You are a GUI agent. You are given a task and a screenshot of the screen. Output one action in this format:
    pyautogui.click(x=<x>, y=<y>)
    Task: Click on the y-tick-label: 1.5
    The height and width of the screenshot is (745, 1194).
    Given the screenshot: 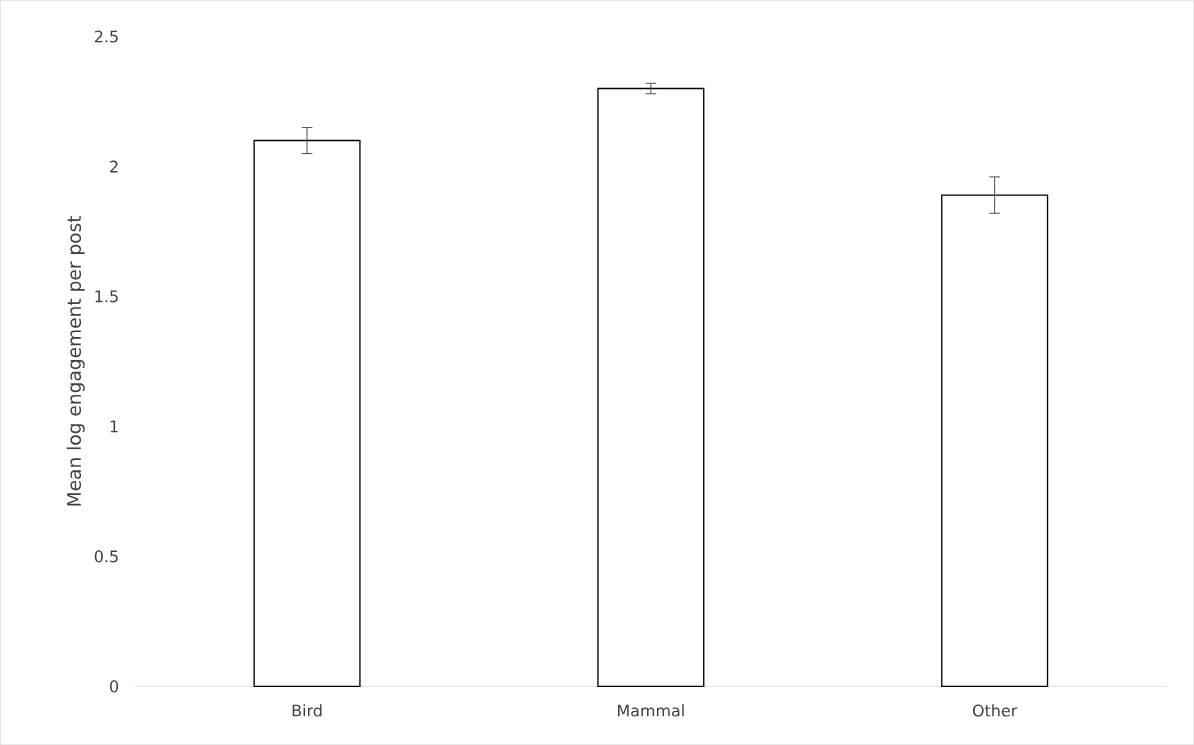 What is the action you would take?
    pyautogui.click(x=106, y=296)
    